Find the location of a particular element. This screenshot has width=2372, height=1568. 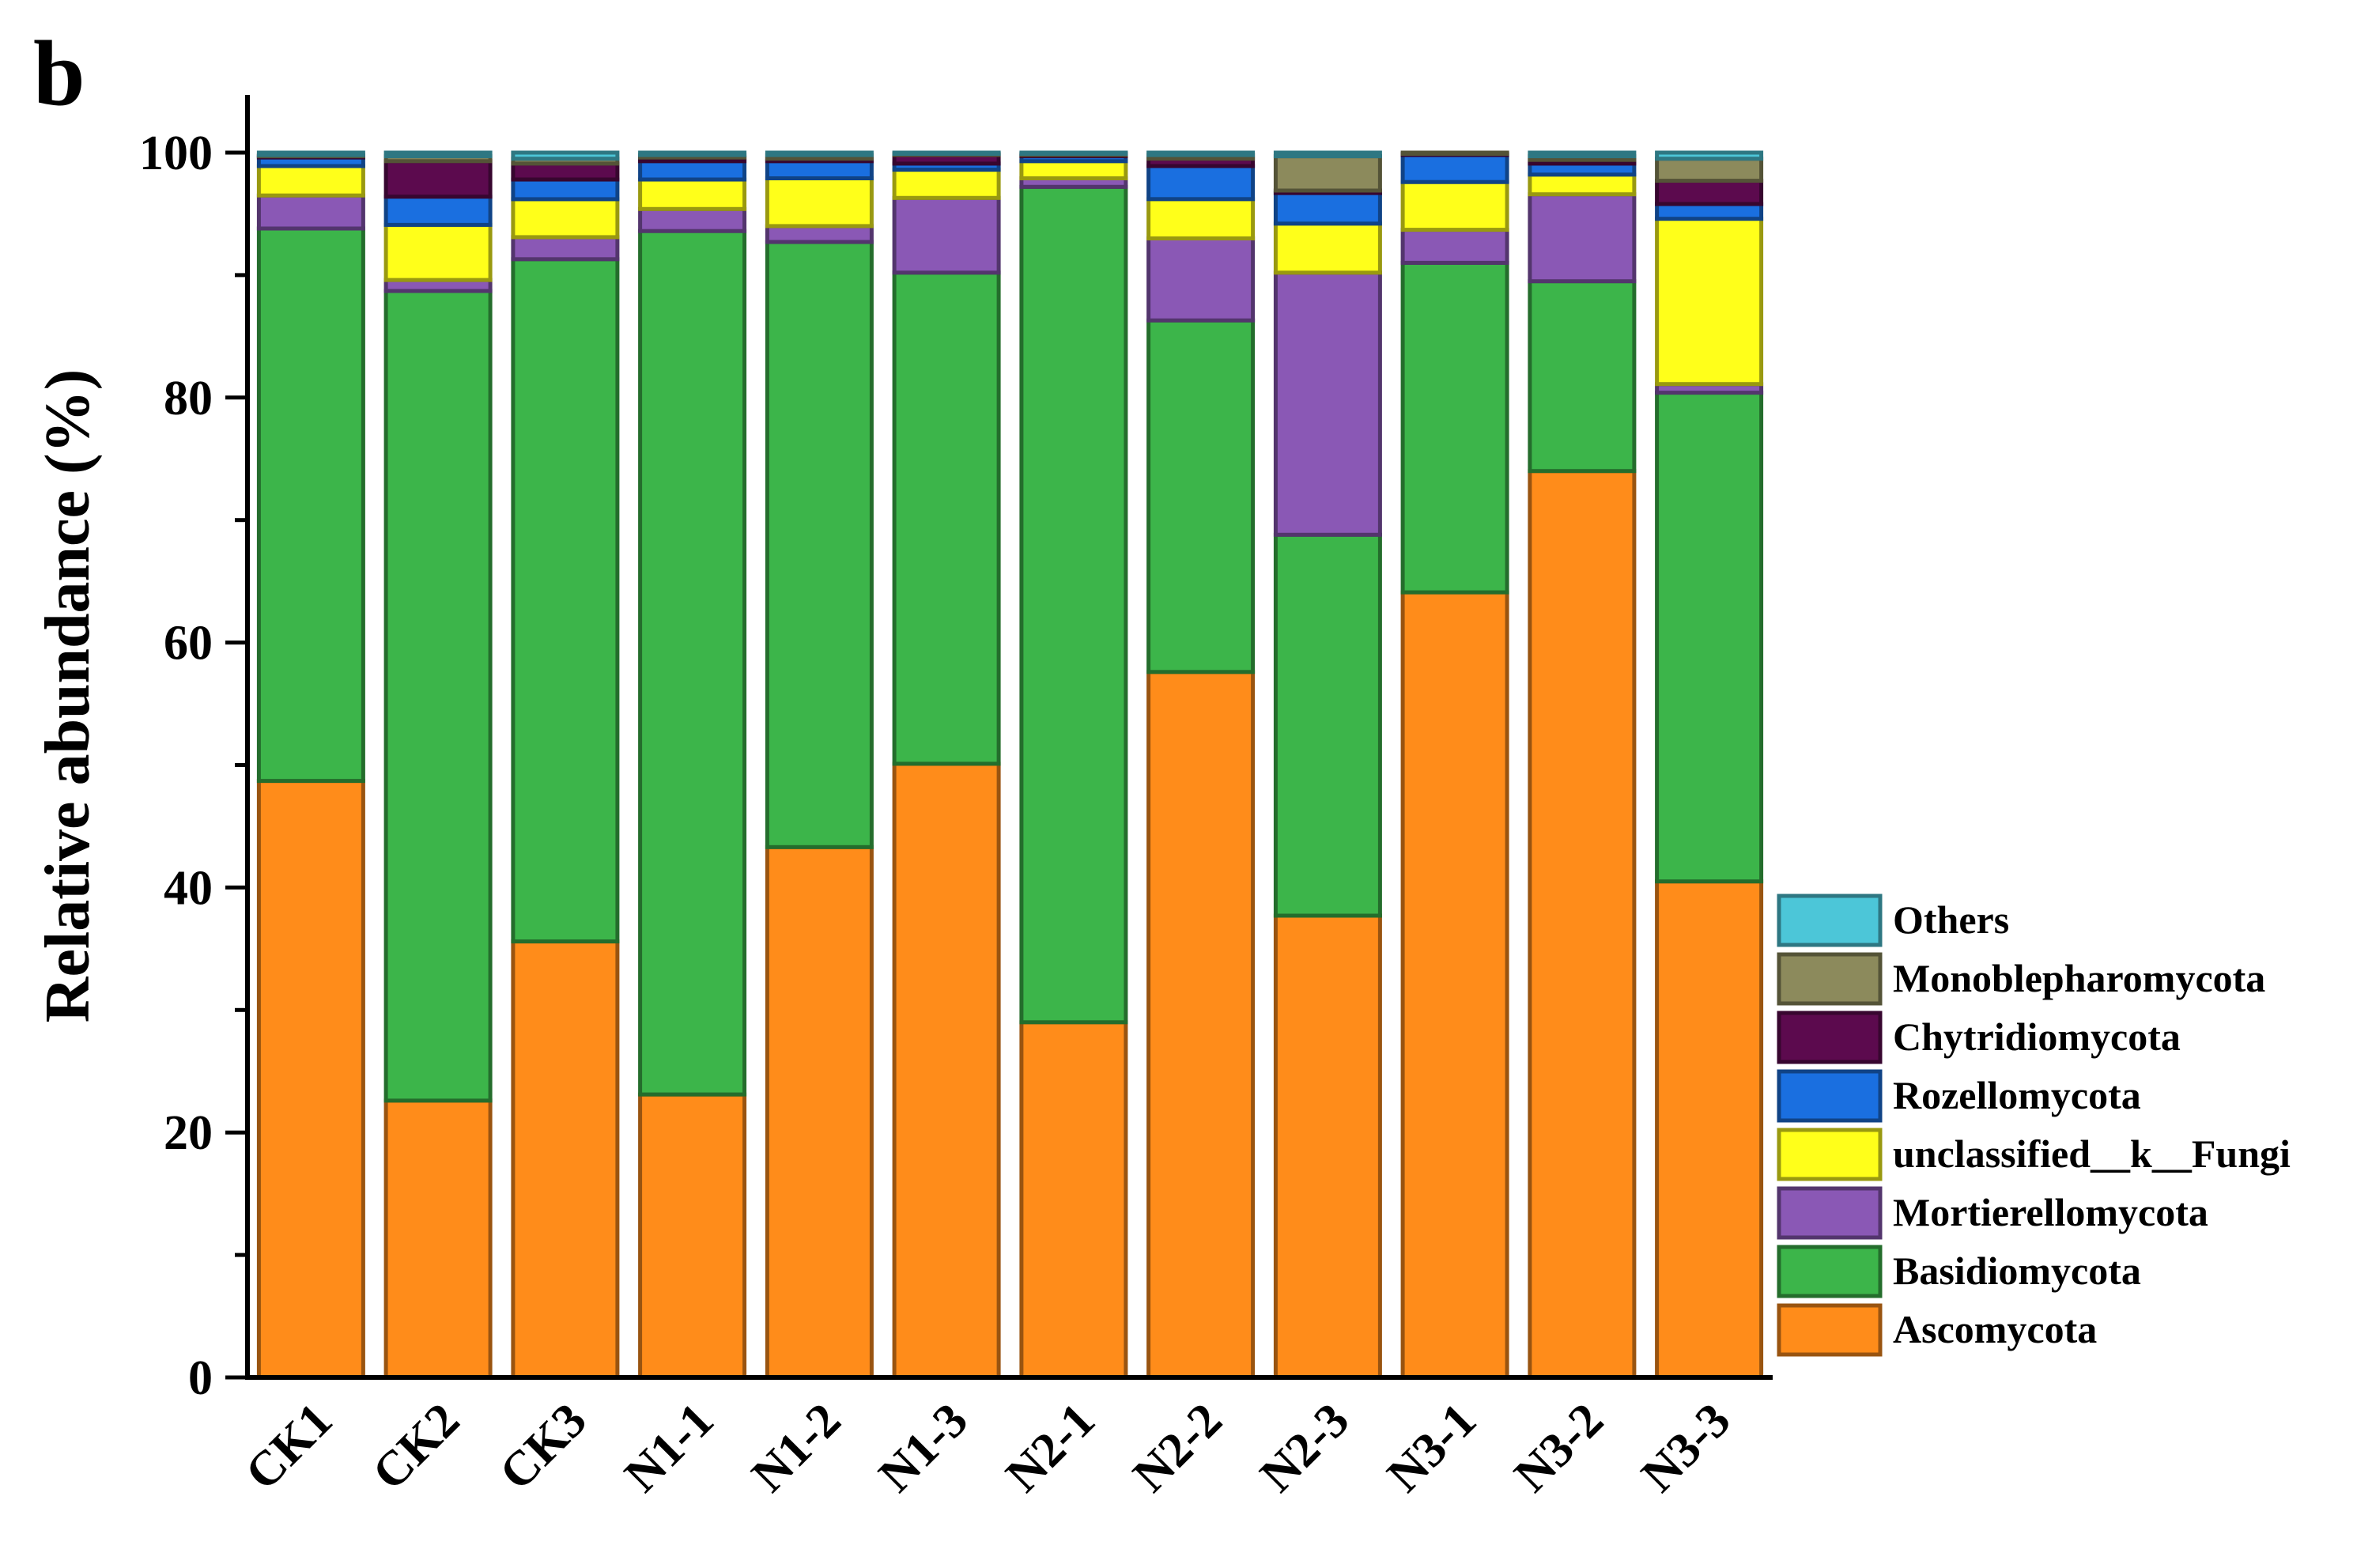

bar-segment-ck3-basidiomycota is located at coordinates (565, 600).